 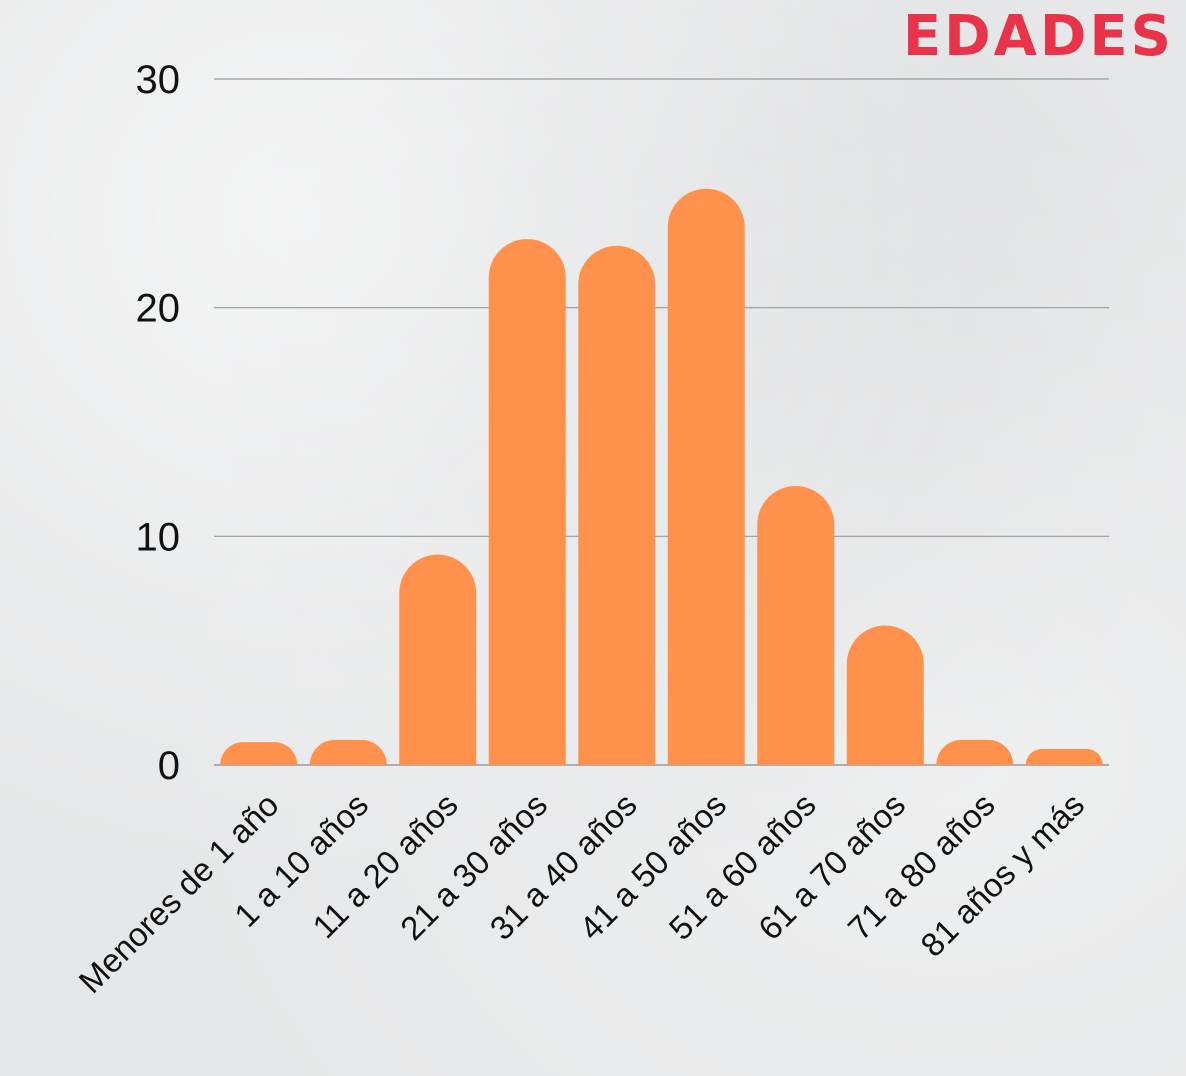 What do you see at coordinates (1038, 36) in the screenshot?
I see `chart-title: EDADES` at bounding box center [1038, 36].